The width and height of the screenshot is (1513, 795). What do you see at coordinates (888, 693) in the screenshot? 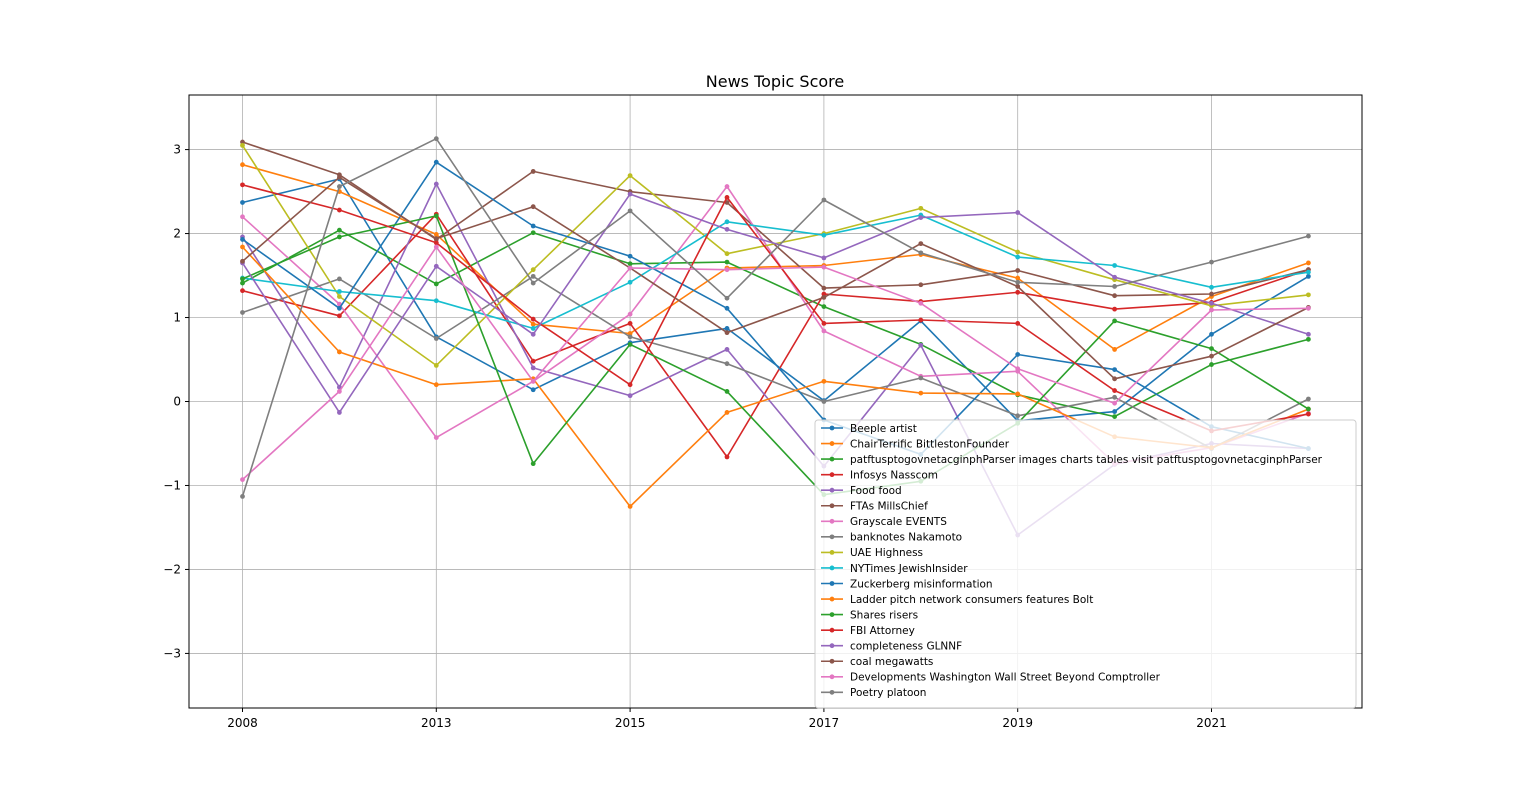
I see `legend-entry-label: Poetry platoon` at bounding box center [888, 693].